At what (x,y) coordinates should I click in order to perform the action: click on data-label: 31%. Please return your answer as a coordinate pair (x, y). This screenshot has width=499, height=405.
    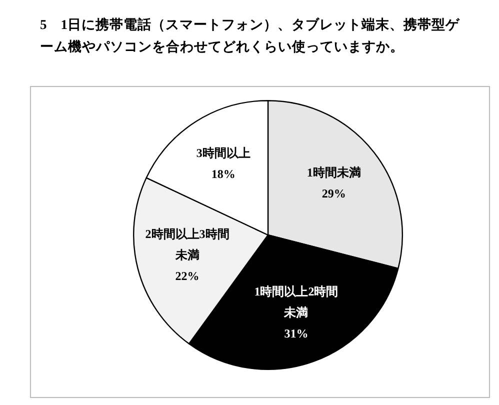
    Looking at the image, I should click on (296, 333).